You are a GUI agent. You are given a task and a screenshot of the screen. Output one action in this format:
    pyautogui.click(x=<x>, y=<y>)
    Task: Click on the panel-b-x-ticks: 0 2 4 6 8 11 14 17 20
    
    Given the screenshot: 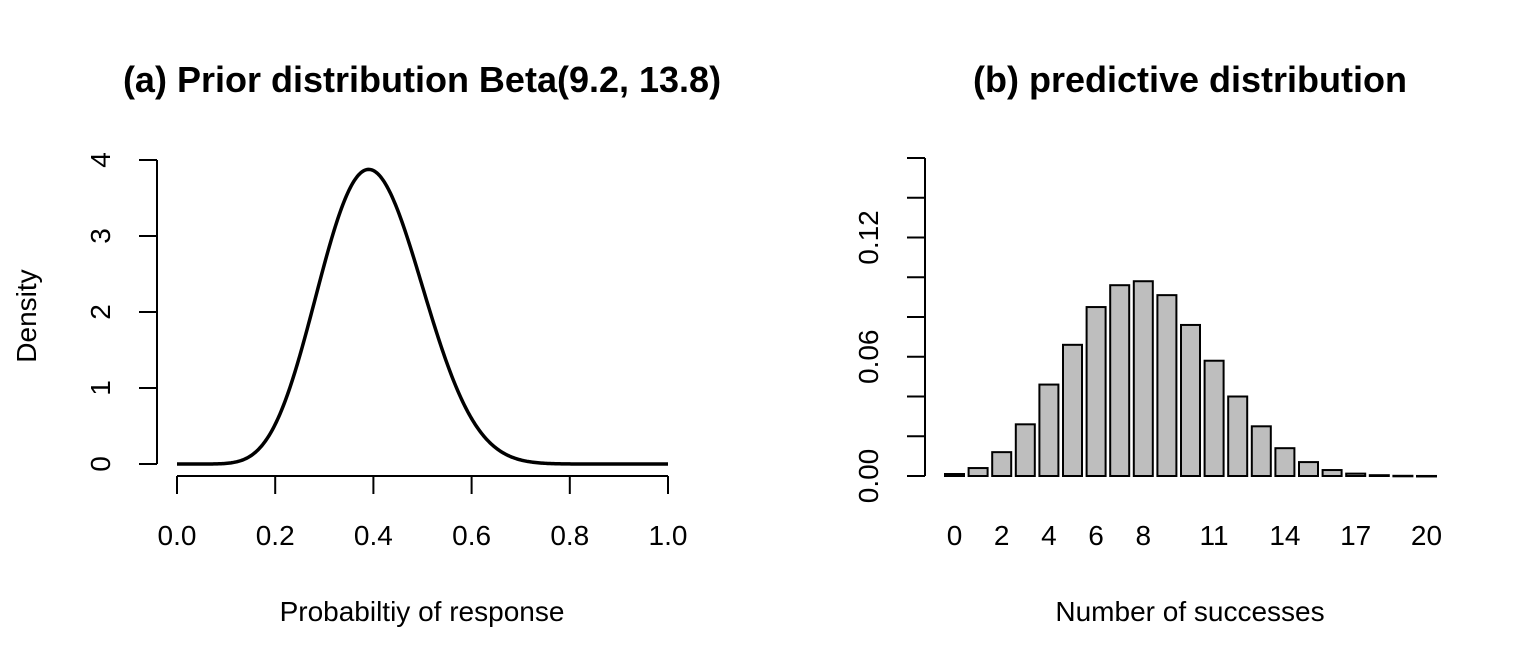 What is the action you would take?
    pyautogui.click(x=1194, y=535)
    